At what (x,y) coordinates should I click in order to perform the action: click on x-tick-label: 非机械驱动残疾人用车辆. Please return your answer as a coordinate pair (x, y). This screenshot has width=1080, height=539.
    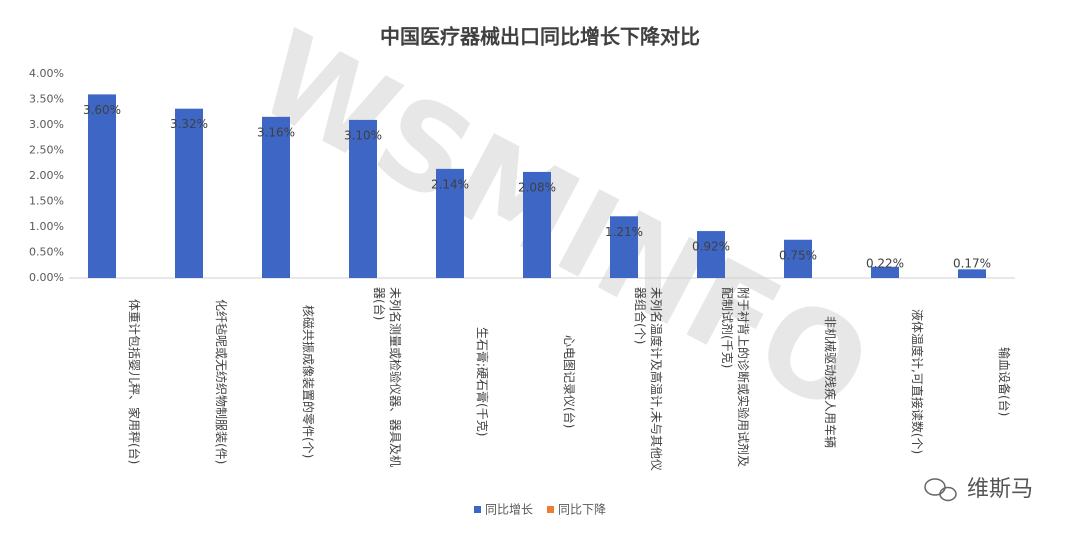
    Looking at the image, I should click on (830, 381).